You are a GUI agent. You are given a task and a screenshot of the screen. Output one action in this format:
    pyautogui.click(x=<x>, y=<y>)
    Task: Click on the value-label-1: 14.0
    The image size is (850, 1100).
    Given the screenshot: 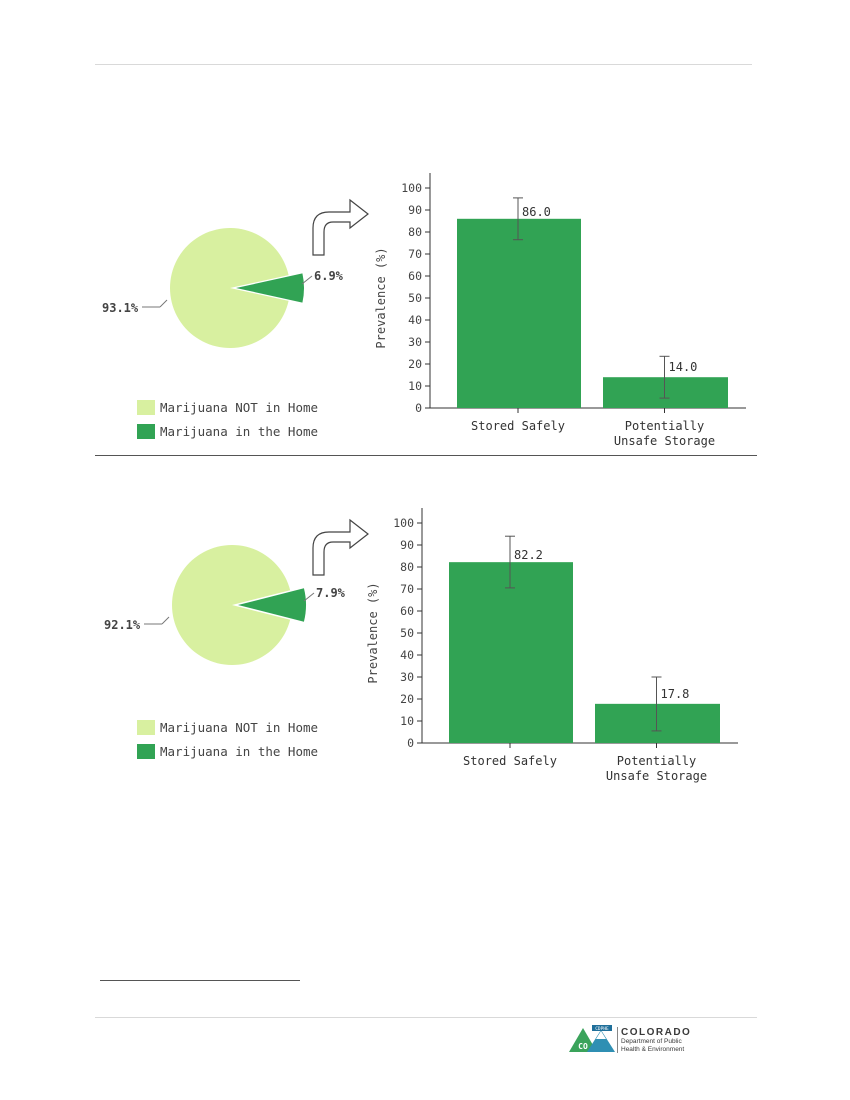 What is the action you would take?
    pyautogui.click(x=683, y=367)
    